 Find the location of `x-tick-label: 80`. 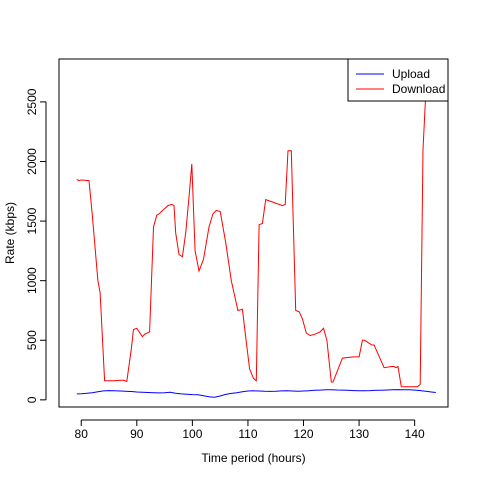

x-tick-label: 80 is located at coordinates (82, 434).